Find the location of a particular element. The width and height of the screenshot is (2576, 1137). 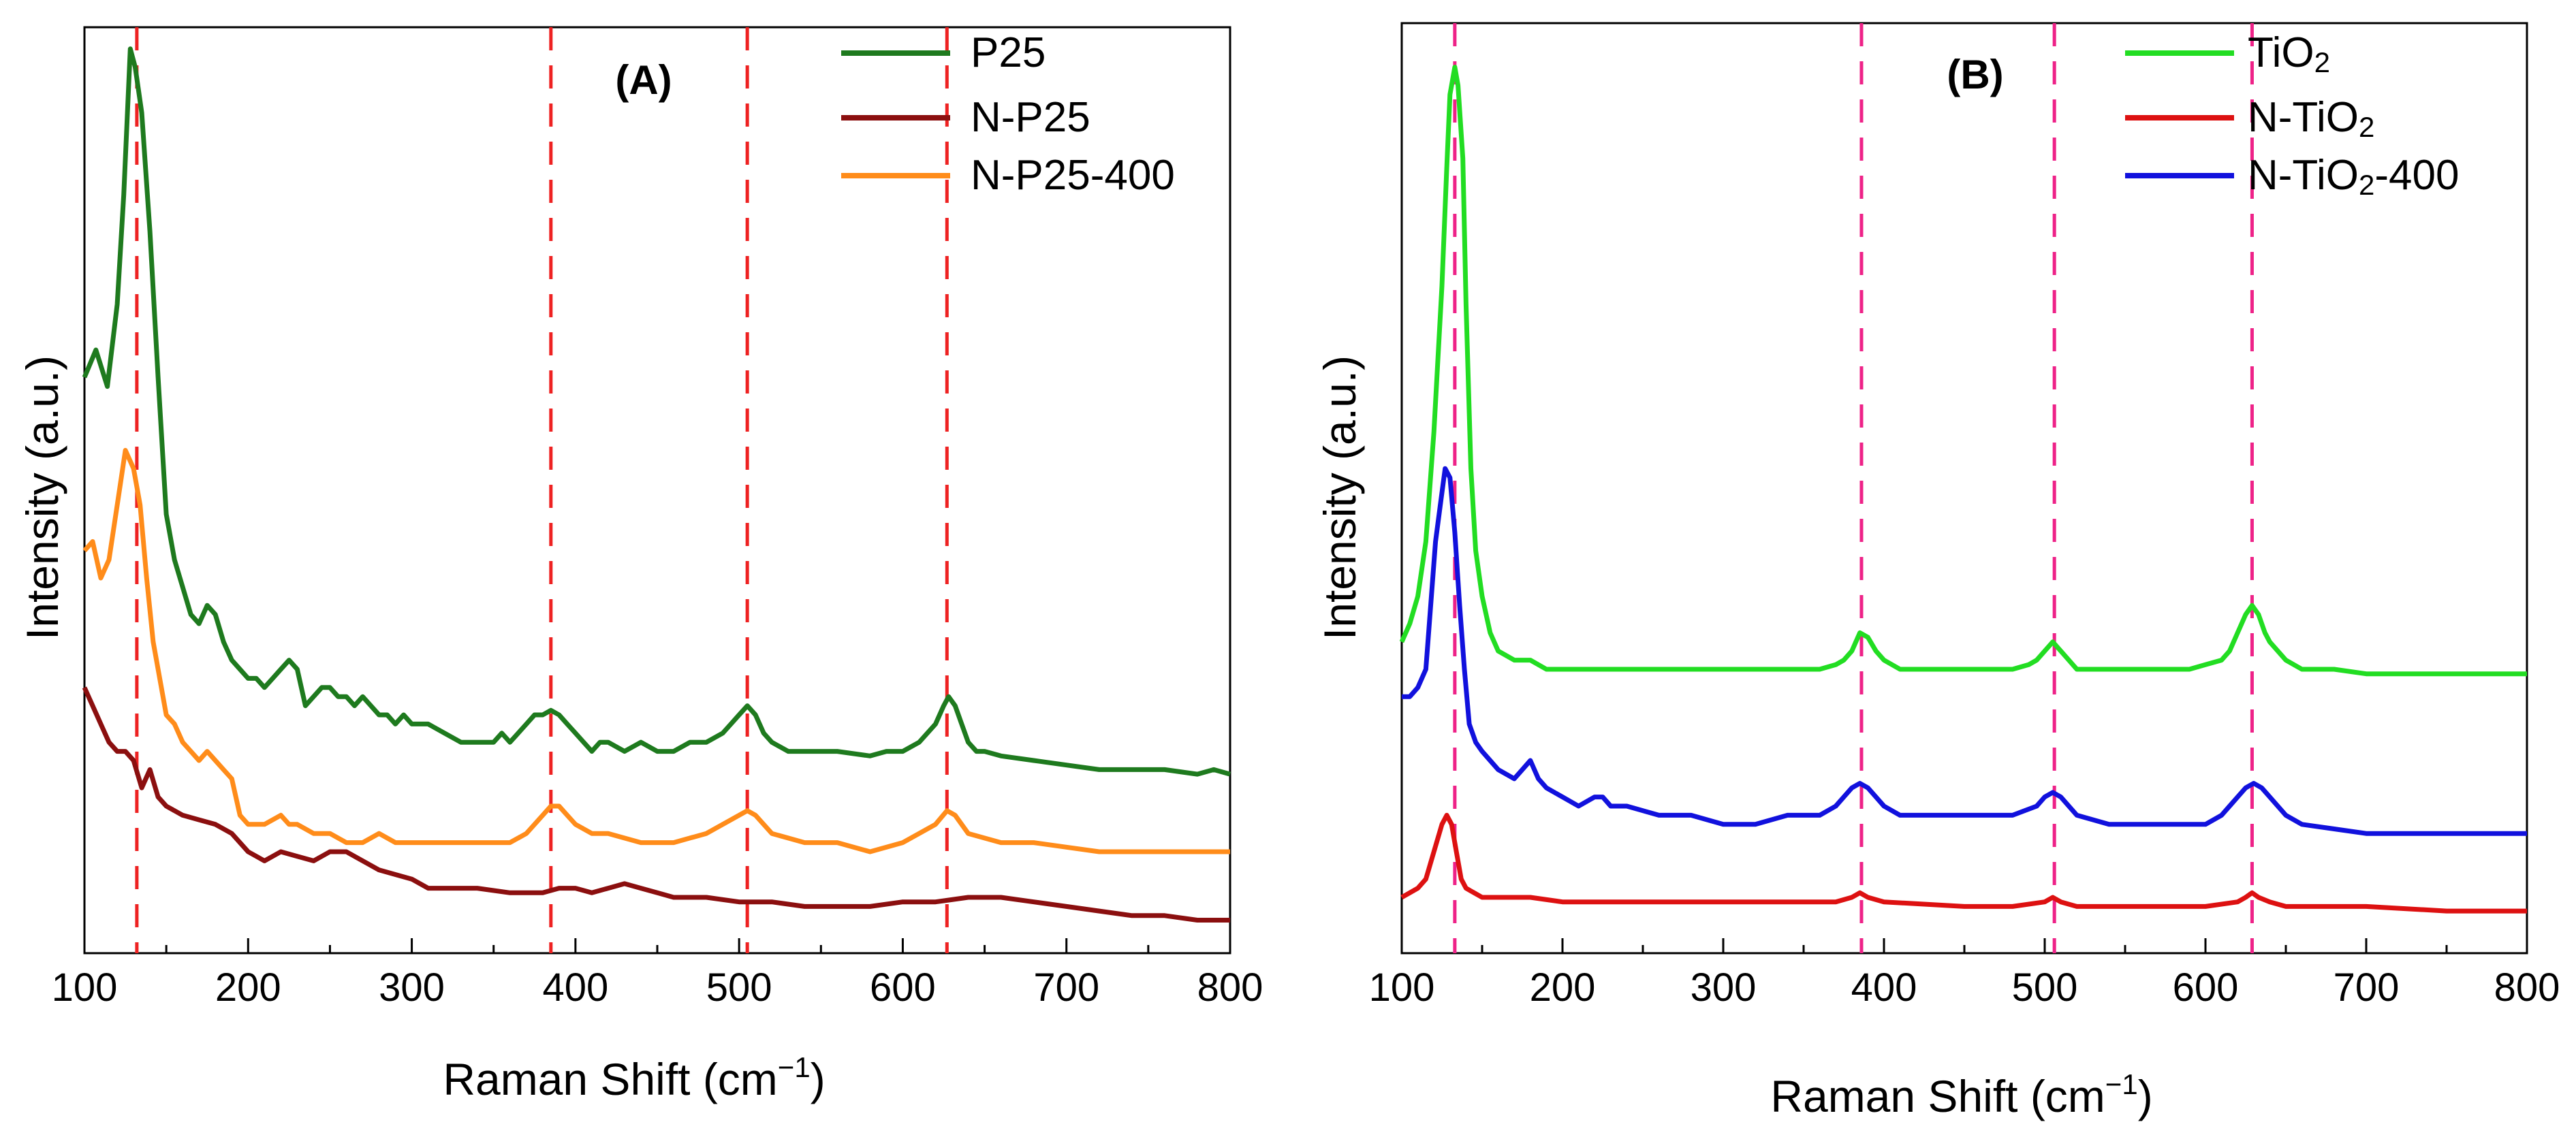

panel-a-label: (A) is located at coordinates (643, 80).